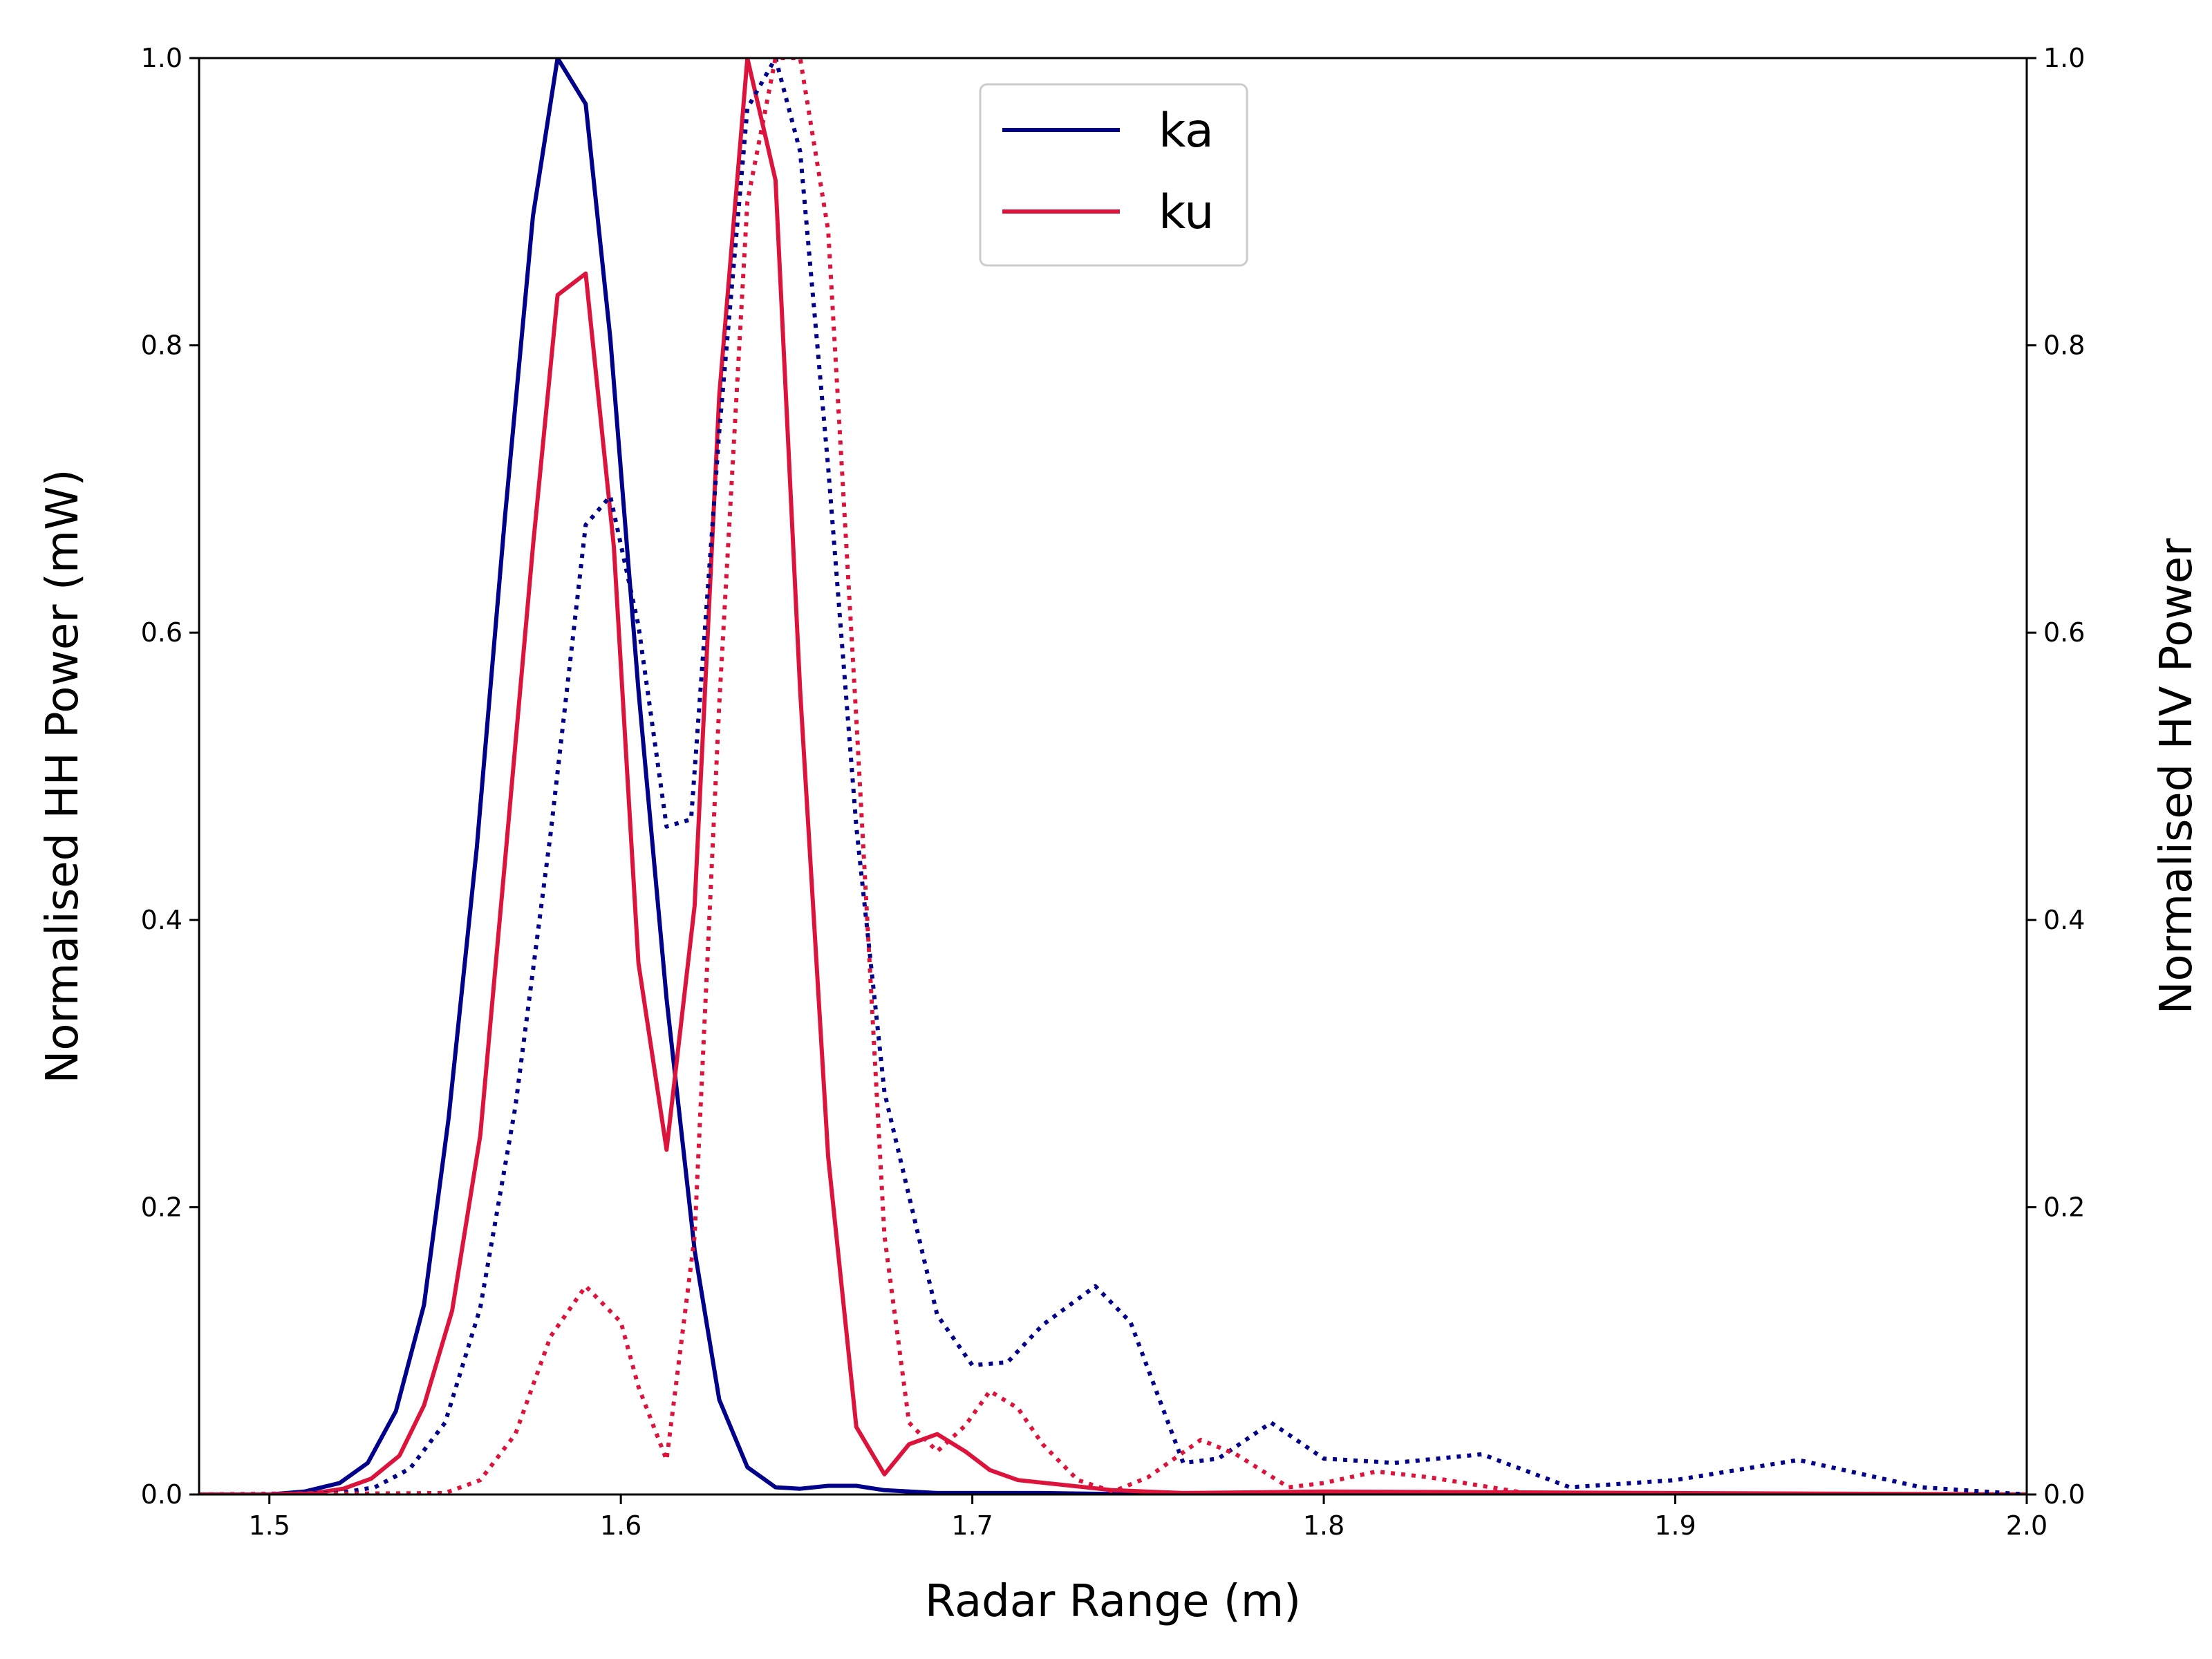 This screenshot has height=1659, width=2212. What do you see at coordinates (162, 345) in the screenshot?
I see `y-tick-label: 0.8` at bounding box center [162, 345].